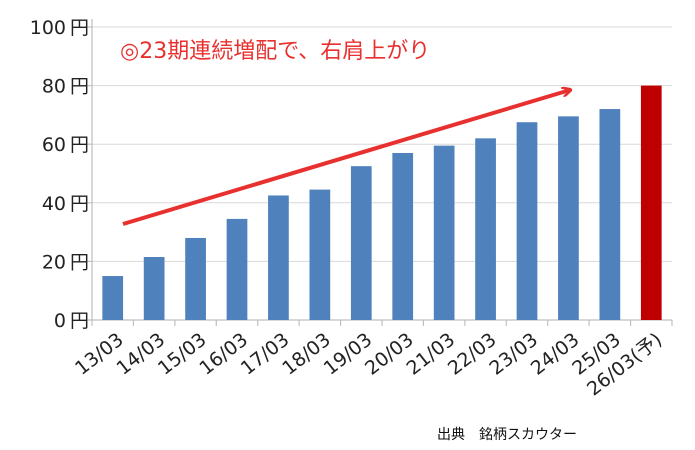 The height and width of the screenshot is (450, 695). Describe the element at coordinates (278, 257) in the screenshot. I see `bar-17/03` at that location.